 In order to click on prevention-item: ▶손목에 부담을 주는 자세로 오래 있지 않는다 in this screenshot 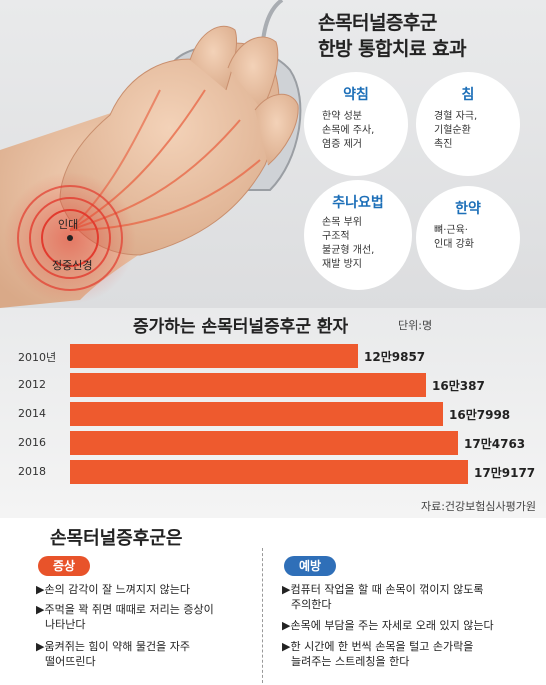, I will do `click(388, 625)`.